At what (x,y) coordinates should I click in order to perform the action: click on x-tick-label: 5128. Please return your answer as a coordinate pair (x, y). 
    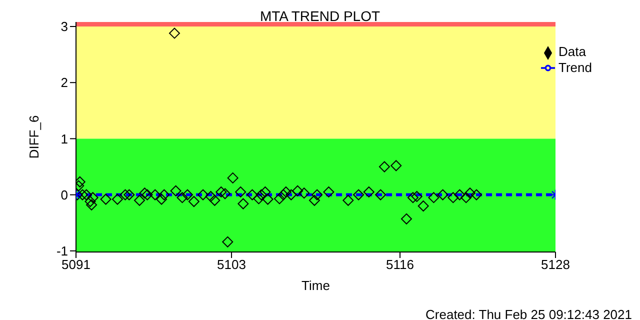
    Looking at the image, I should click on (555, 264).